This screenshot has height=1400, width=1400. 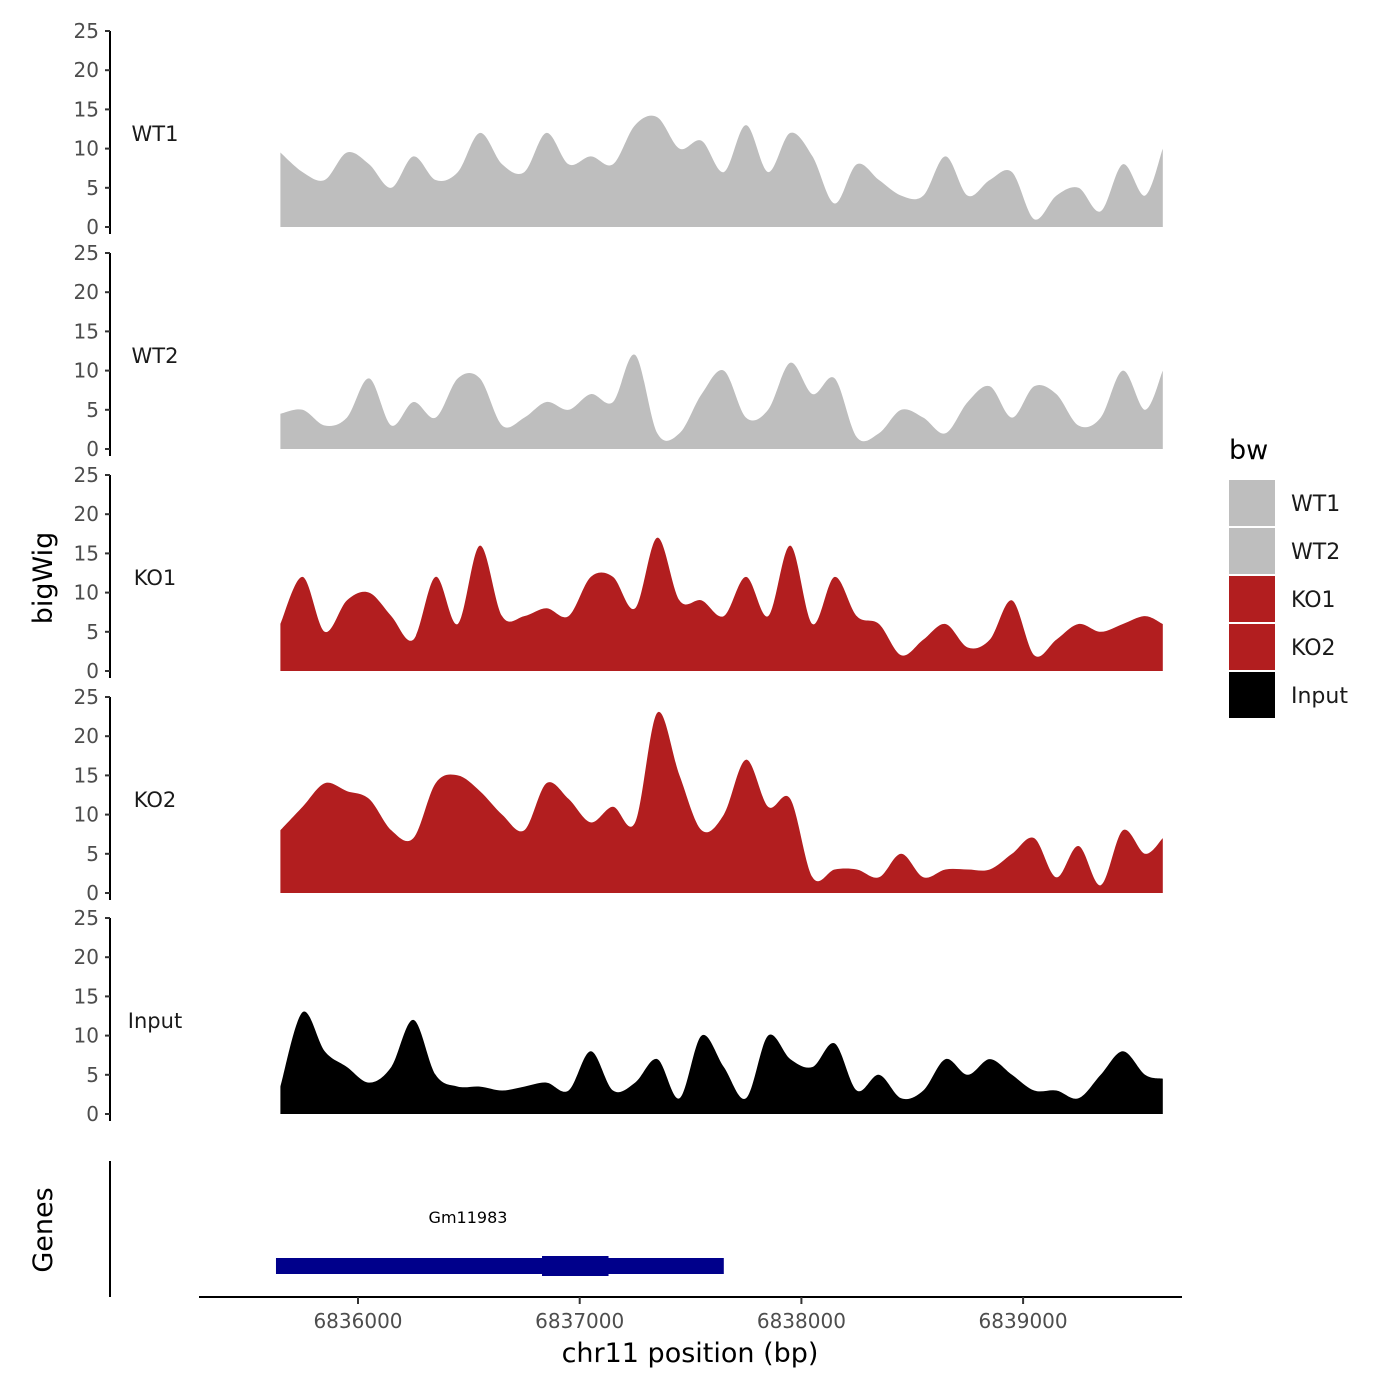 What do you see at coordinates (801, 1321) in the screenshot?
I see `x-tick-label: 6838000` at bounding box center [801, 1321].